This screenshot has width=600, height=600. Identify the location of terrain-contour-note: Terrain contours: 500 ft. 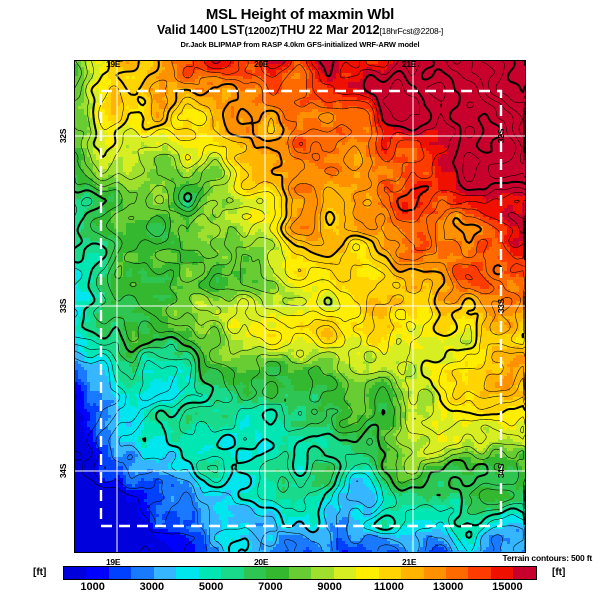
(547, 558).